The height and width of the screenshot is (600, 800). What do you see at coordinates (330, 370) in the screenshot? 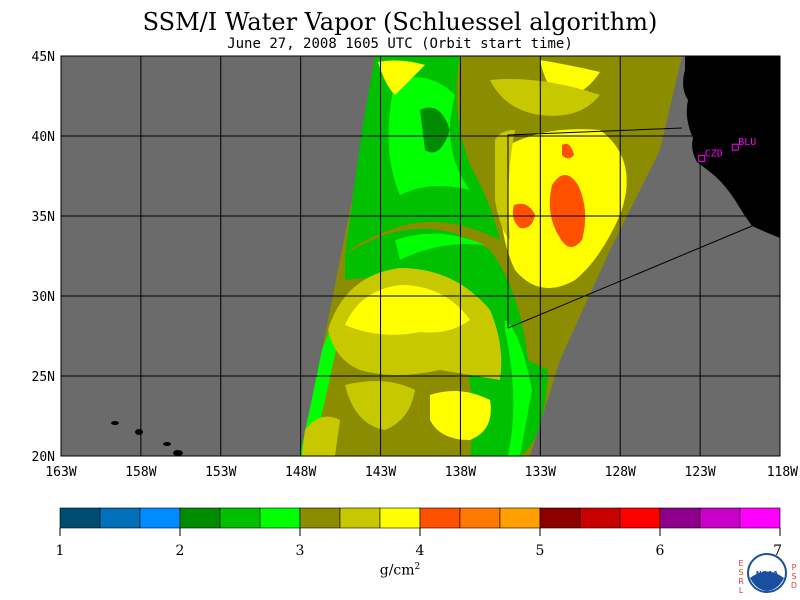
I see `swath-lightgreen-lower` at bounding box center [330, 370].